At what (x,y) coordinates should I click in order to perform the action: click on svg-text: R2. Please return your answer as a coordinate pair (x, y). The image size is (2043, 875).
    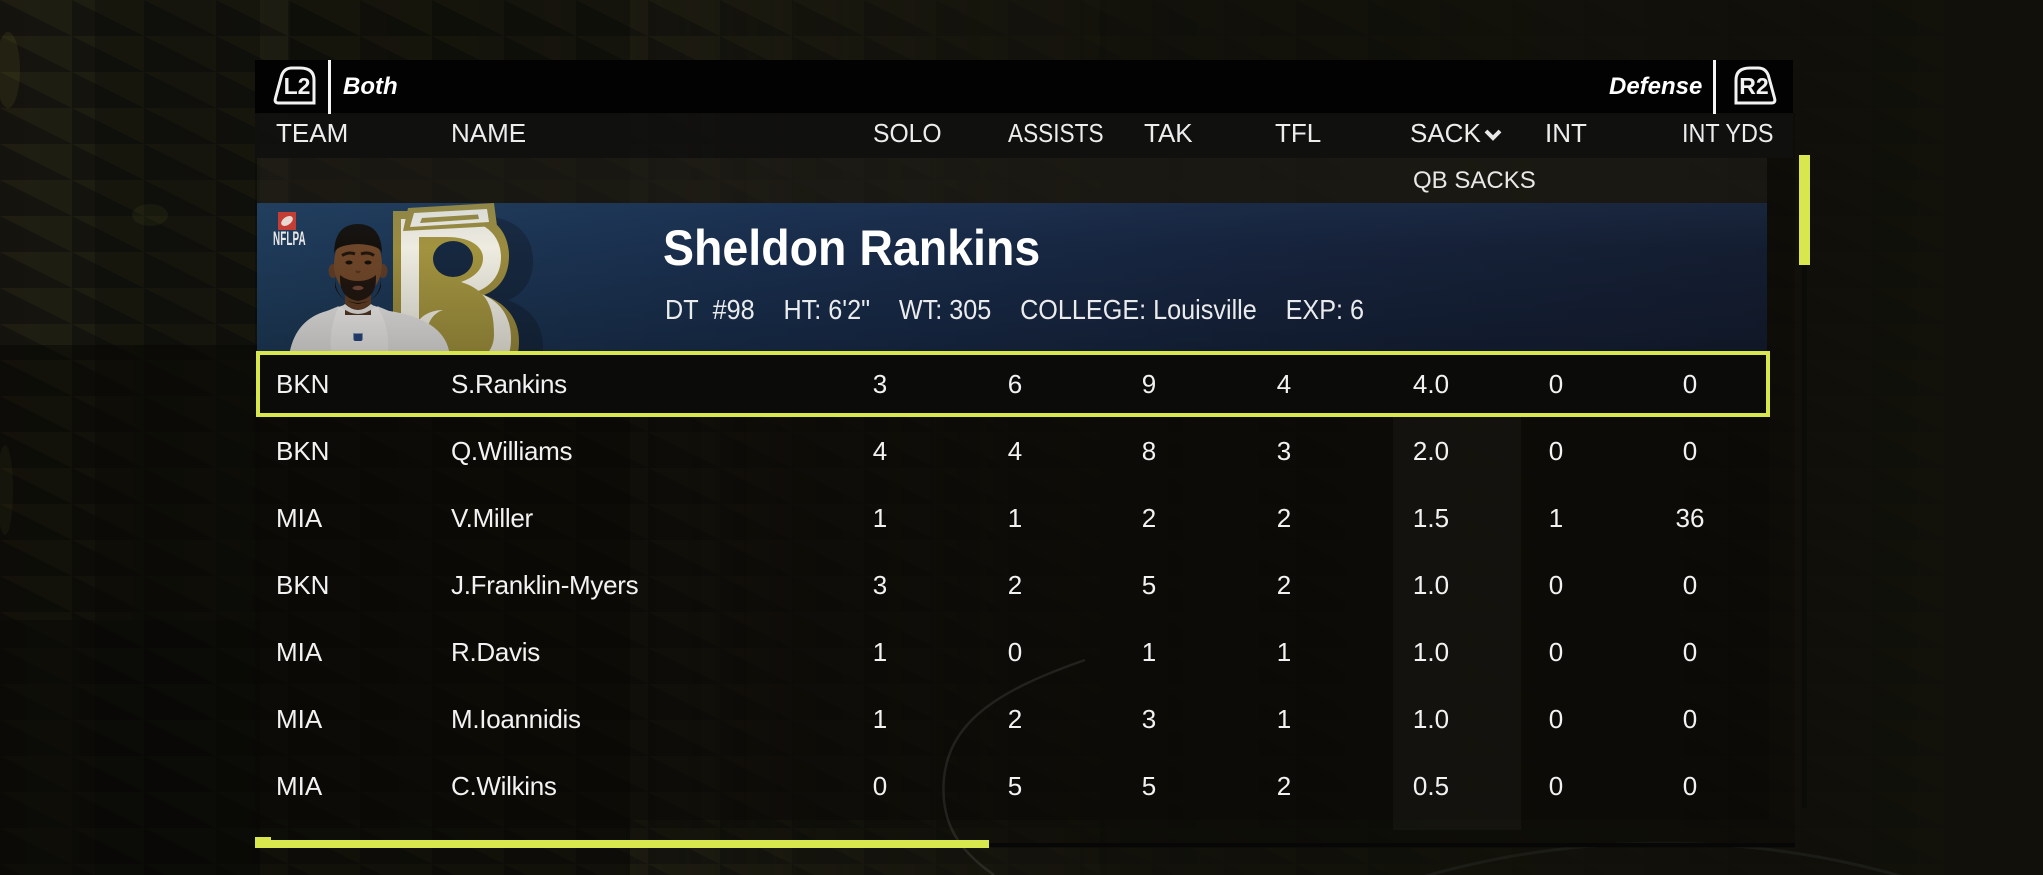
    Looking at the image, I should click on (1753, 86).